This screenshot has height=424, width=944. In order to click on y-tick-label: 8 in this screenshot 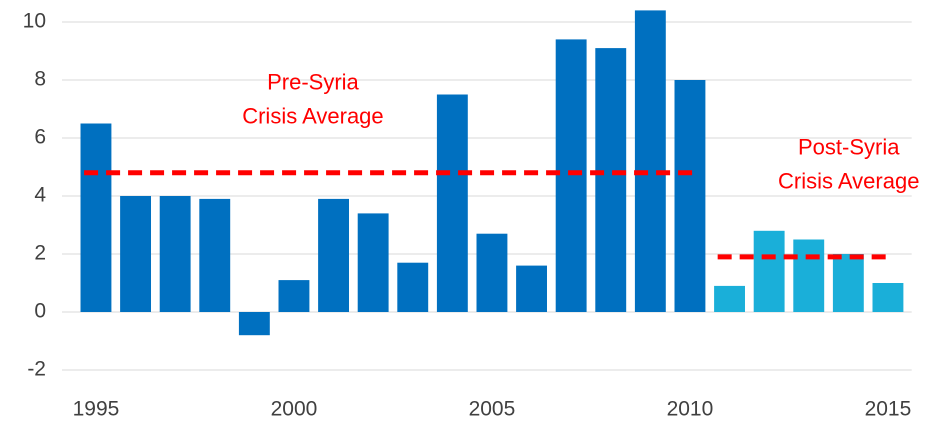, I will do `click(40, 79)`.